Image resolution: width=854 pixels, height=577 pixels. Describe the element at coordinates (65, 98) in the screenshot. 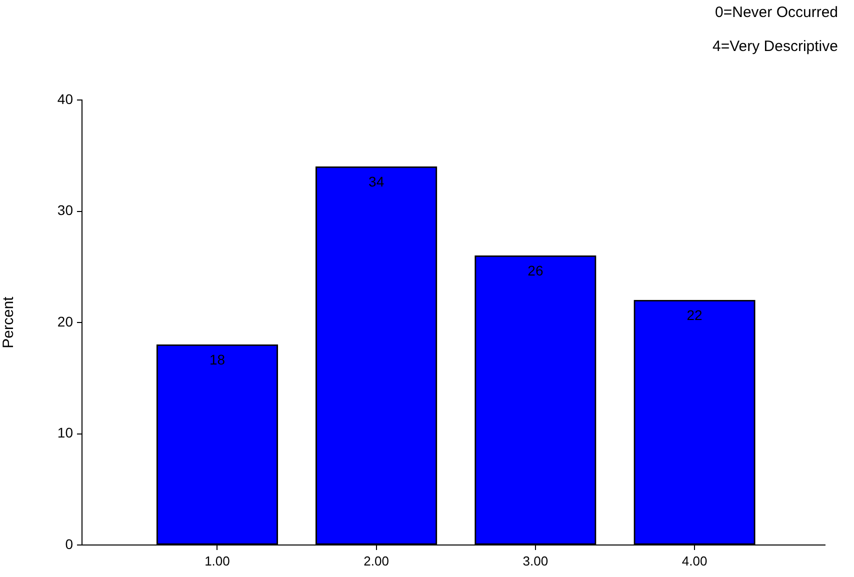

I see `y-tick-label: 40` at that location.